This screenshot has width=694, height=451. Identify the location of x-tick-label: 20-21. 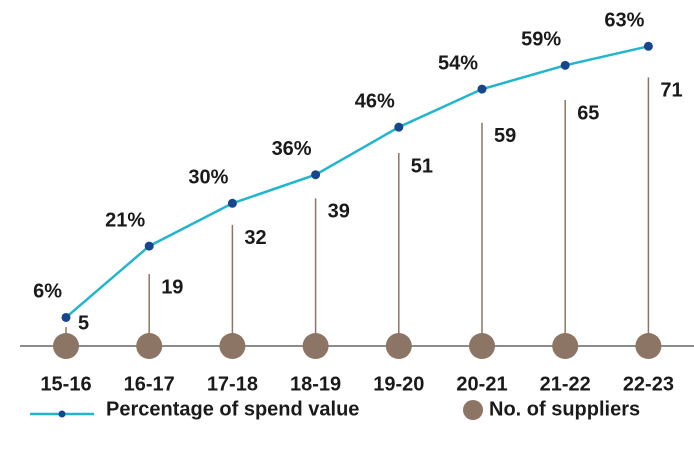
(481, 384).